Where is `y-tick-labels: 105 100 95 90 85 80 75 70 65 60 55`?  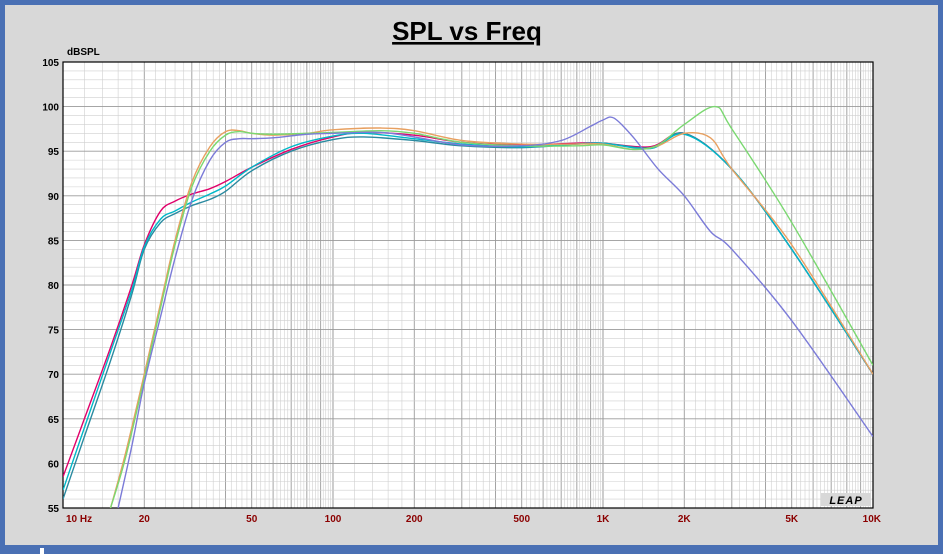 y-tick-labels: 105 100 95 90 85 80 75 70 65 60 55 is located at coordinates (50, 286).